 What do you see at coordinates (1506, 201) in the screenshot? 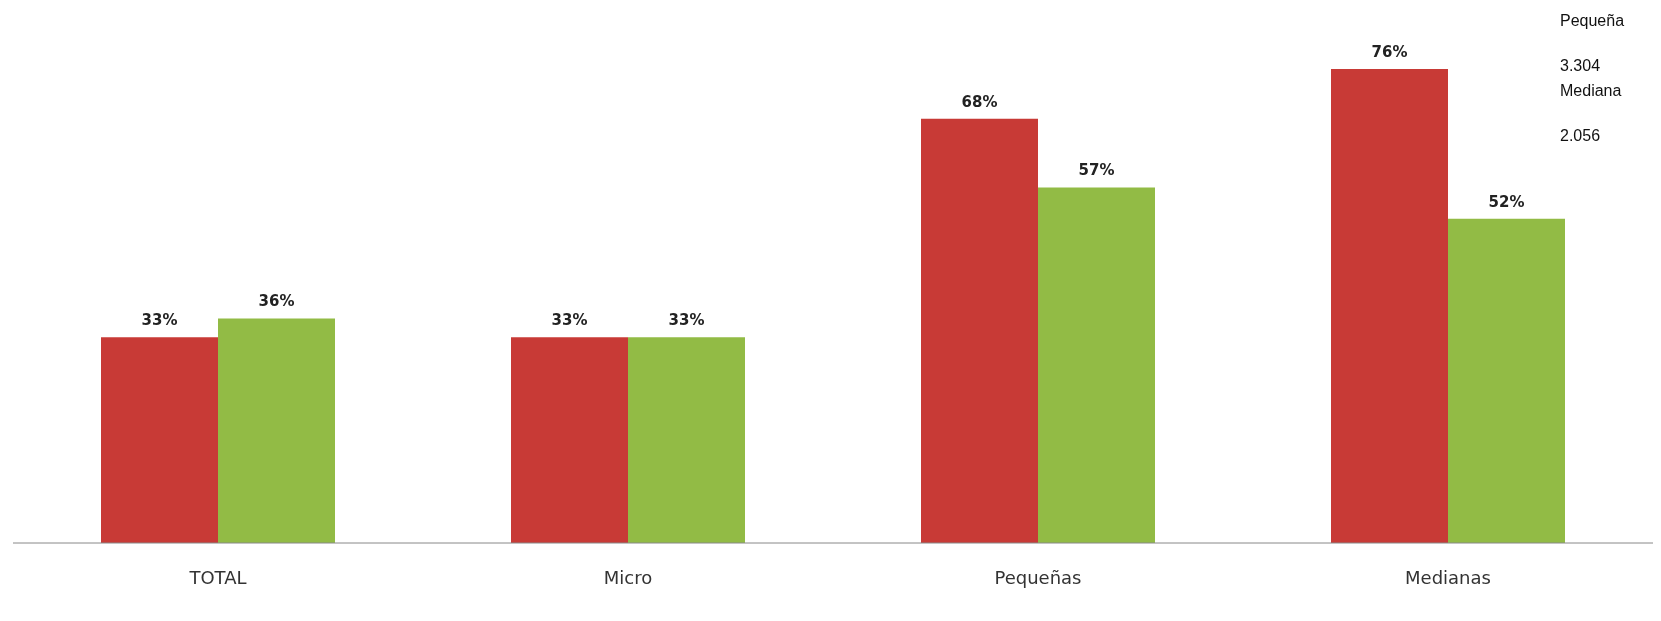
I see `data-label: 52%` at bounding box center [1506, 201].